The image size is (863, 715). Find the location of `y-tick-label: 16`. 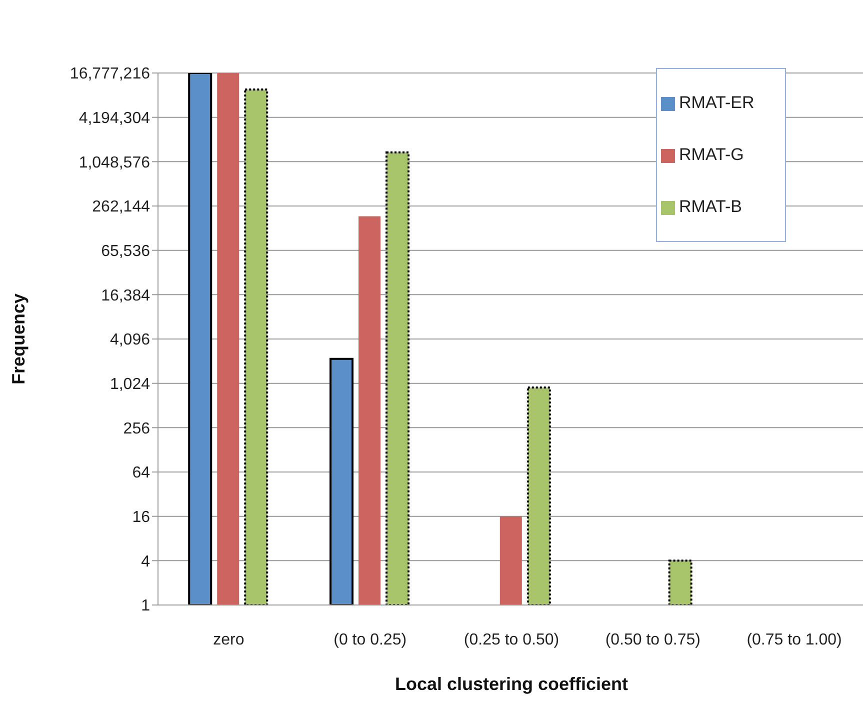

y-tick-label: 16 is located at coordinates (141, 517).